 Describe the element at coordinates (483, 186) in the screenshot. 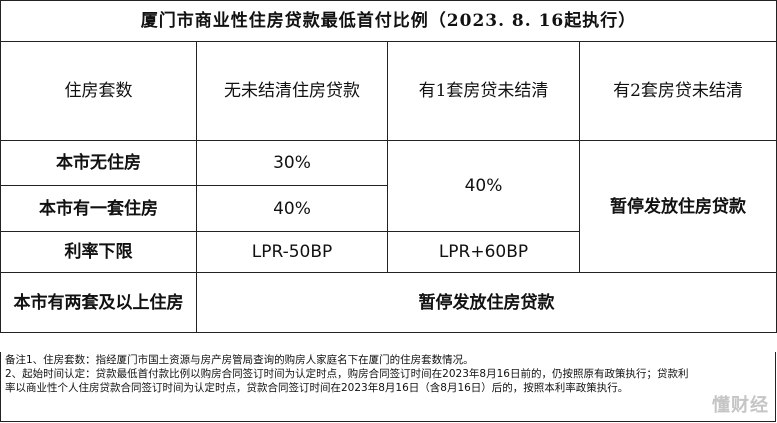

I see `cell-one-loan-merged: 40%` at that location.